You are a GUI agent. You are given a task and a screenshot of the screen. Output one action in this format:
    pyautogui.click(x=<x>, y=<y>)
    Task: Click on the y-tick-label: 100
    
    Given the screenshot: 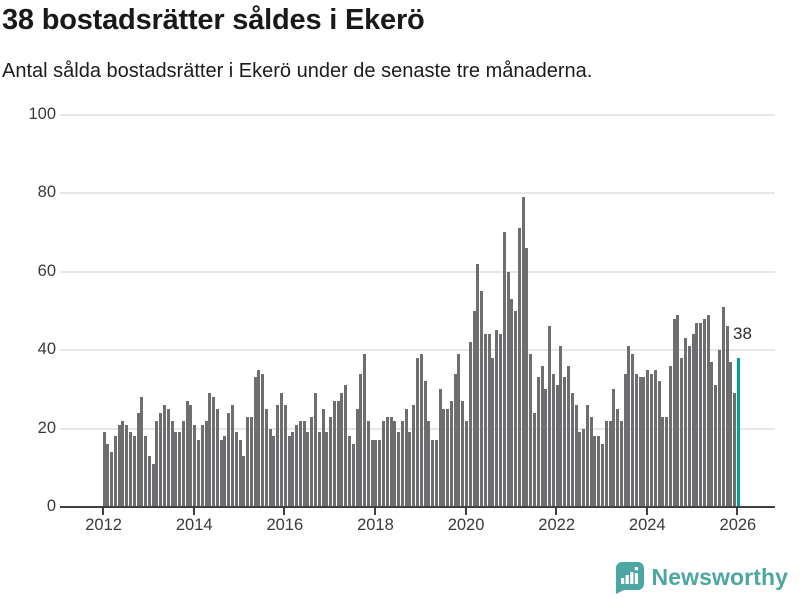 What is the action you would take?
    pyautogui.click(x=42, y=113)
    